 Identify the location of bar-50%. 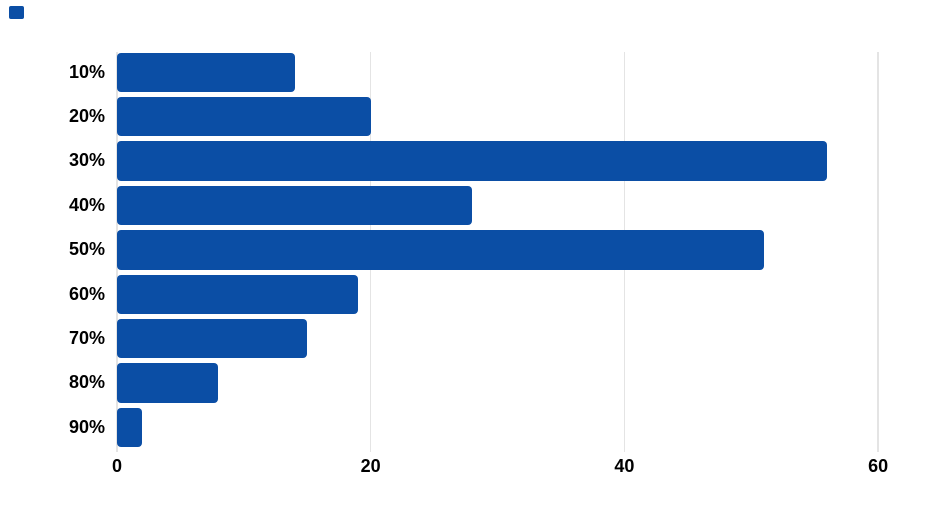
(440, 250).